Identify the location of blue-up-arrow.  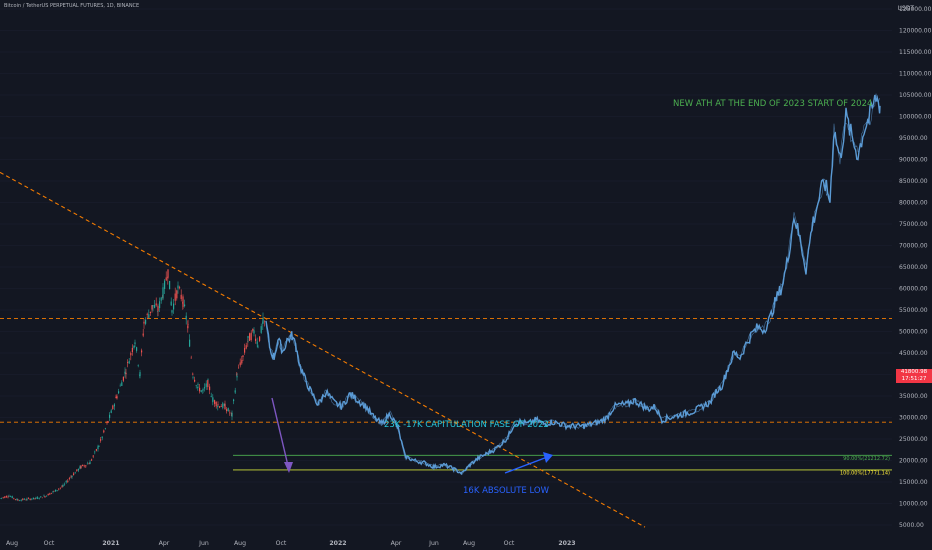
(527, 464).